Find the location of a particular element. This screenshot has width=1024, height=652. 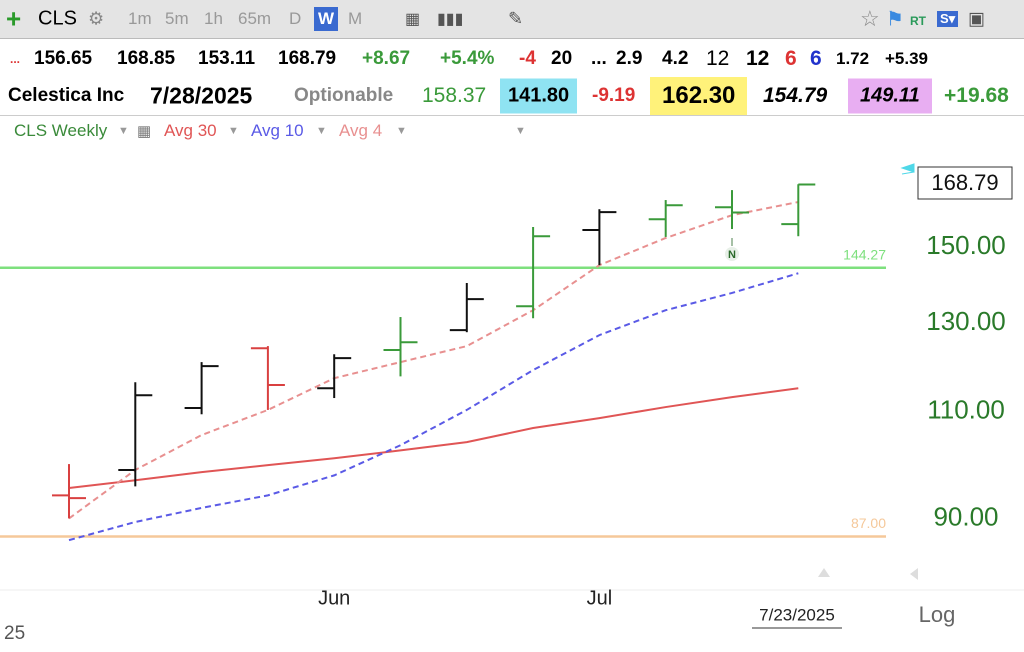

interval-button: D is located at coordinates (295, 18).